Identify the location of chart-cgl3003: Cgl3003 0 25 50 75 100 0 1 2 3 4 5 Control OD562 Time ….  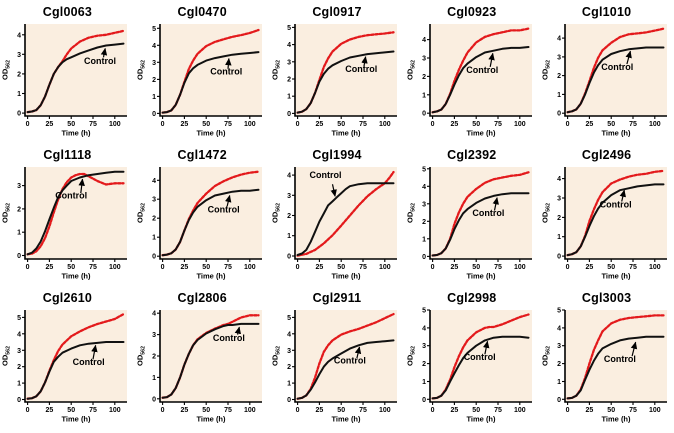
(606, 359).